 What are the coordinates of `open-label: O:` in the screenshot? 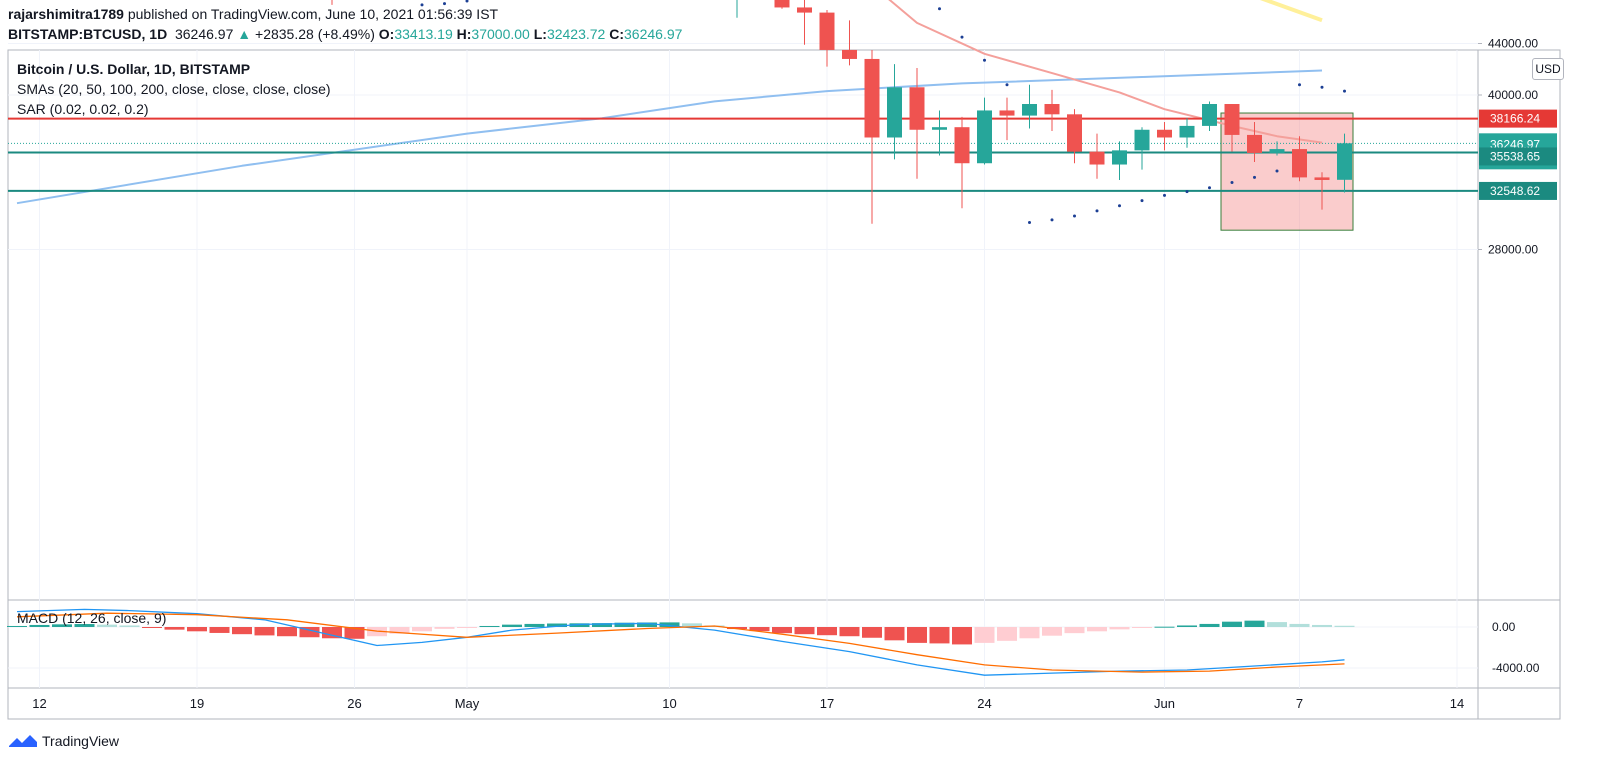 It's located at (386, 34).